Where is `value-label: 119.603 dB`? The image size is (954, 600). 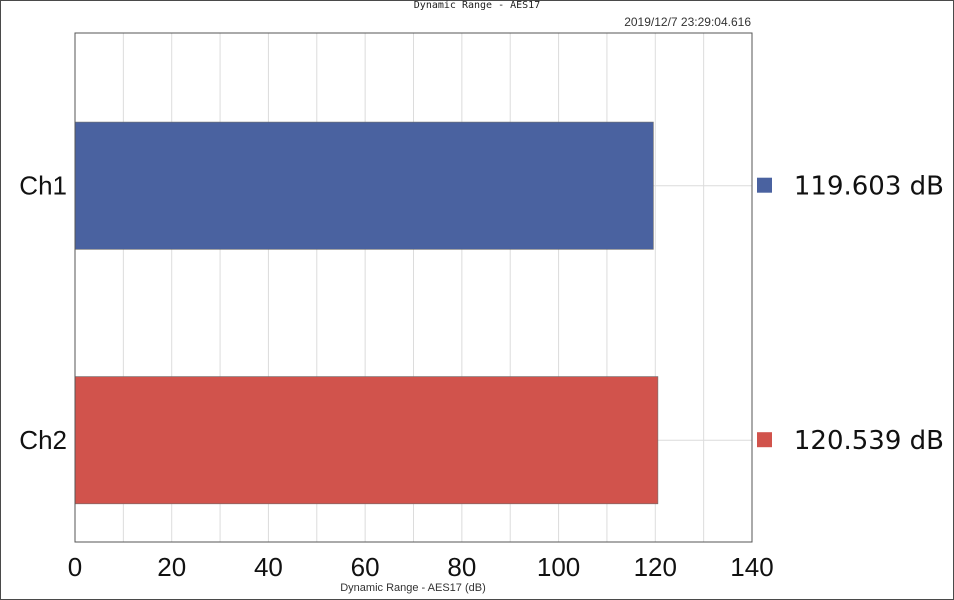
value-label: 119.603 dB is located at coordinates (869, 187).